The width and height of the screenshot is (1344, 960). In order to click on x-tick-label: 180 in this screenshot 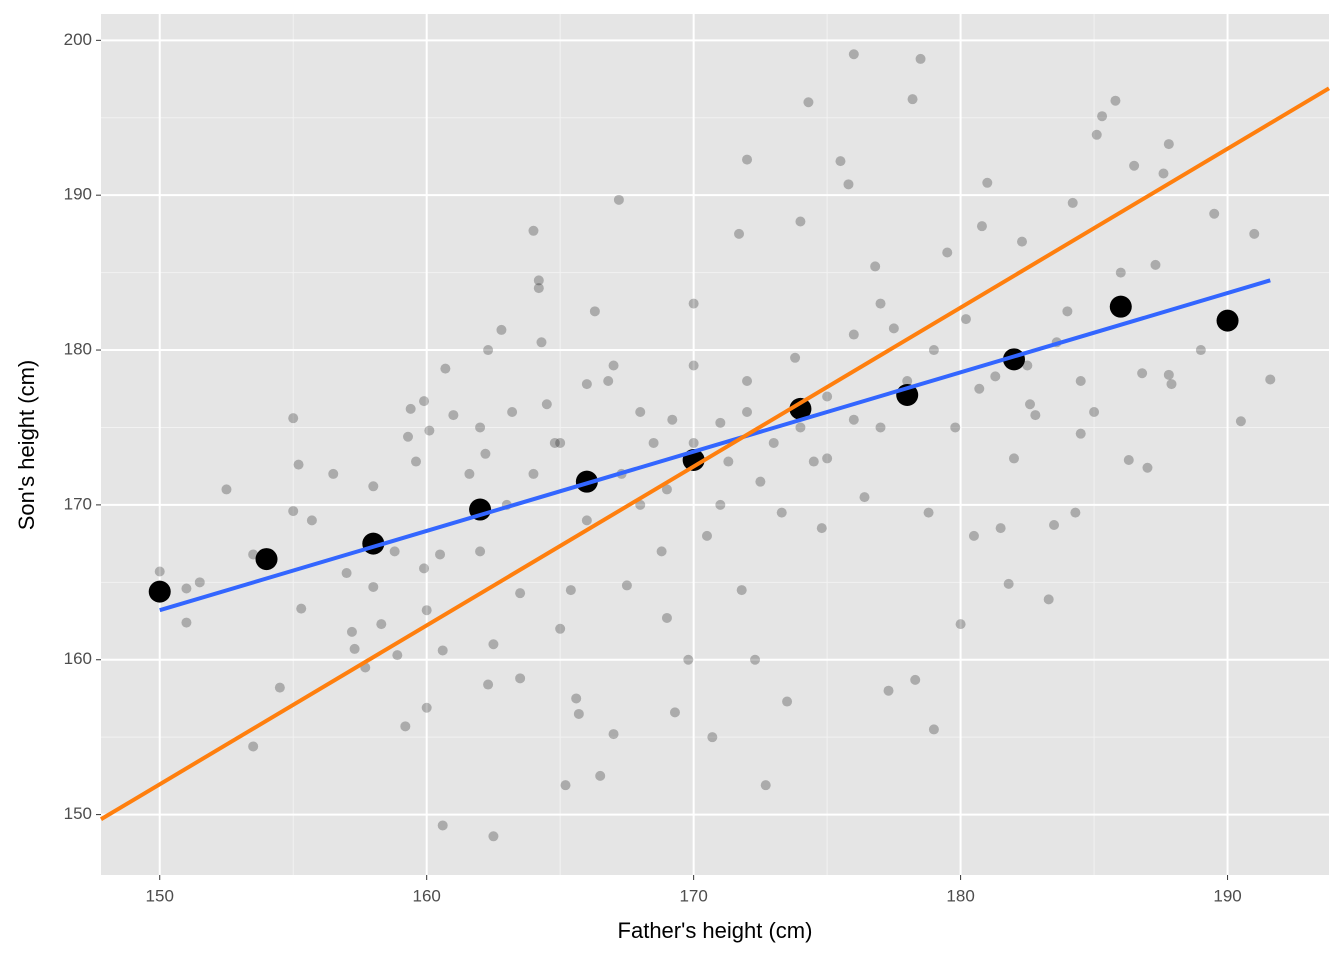, I will do `click(960, 895)`.